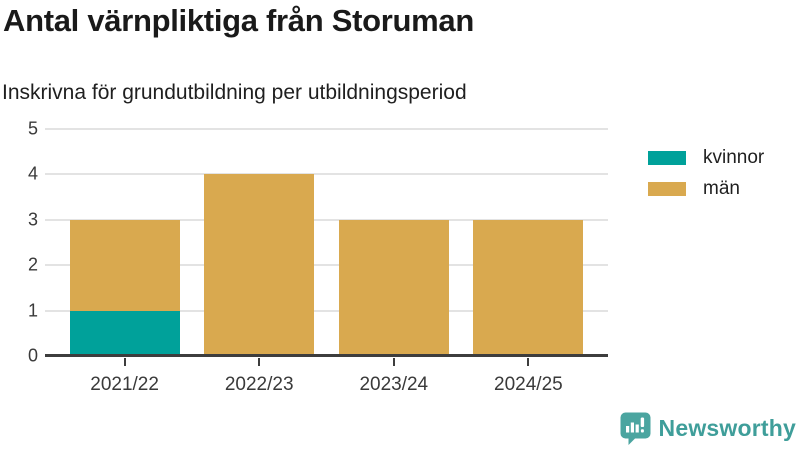  What do you see at coordinates (19, 242) in the screenshot?
I see `y-axis-labels: 0 1 2 3 4 5` at bounding box center [19, 242].